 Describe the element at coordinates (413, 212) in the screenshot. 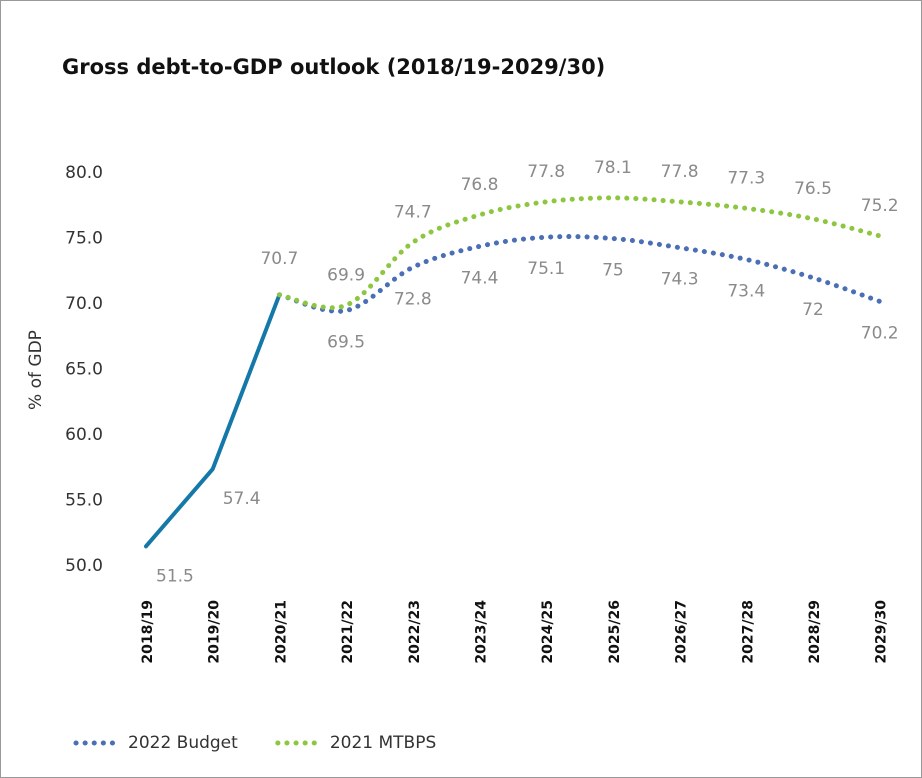

I see `data-label: 74.7` at that location.